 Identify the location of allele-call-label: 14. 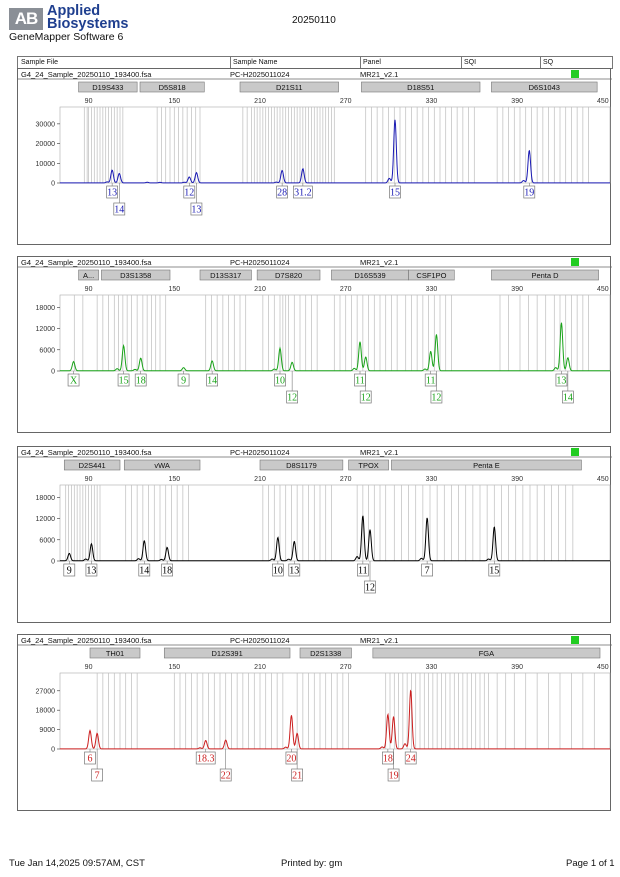
(568, 398).